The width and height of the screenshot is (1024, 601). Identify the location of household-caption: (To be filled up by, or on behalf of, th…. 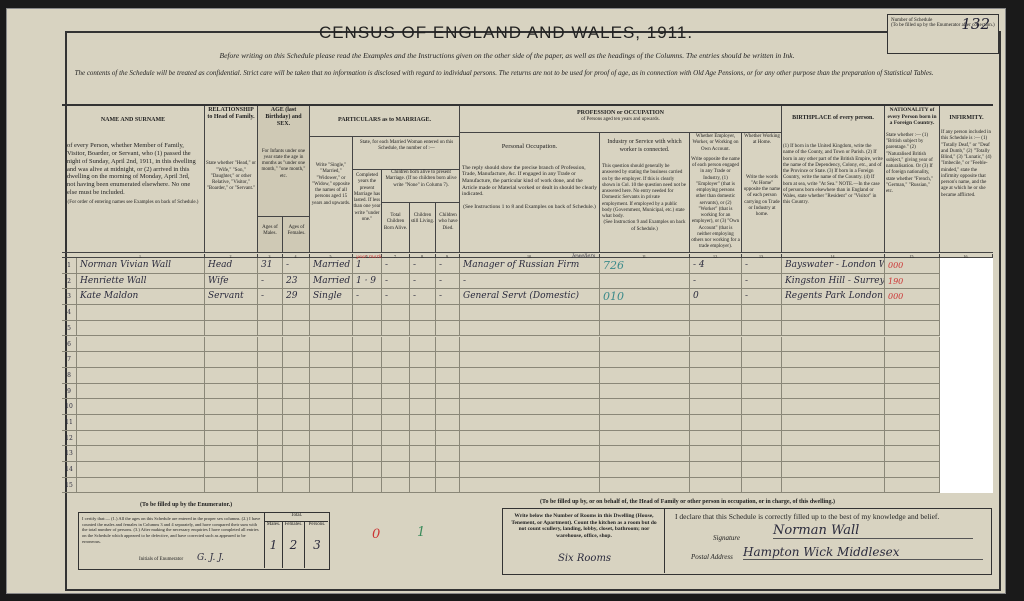
(688, 502).